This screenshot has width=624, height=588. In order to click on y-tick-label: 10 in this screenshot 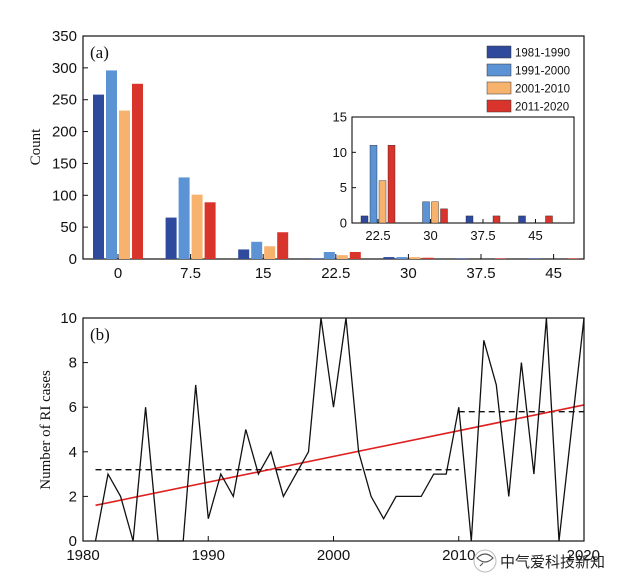, I will do `click(68, 318)`.